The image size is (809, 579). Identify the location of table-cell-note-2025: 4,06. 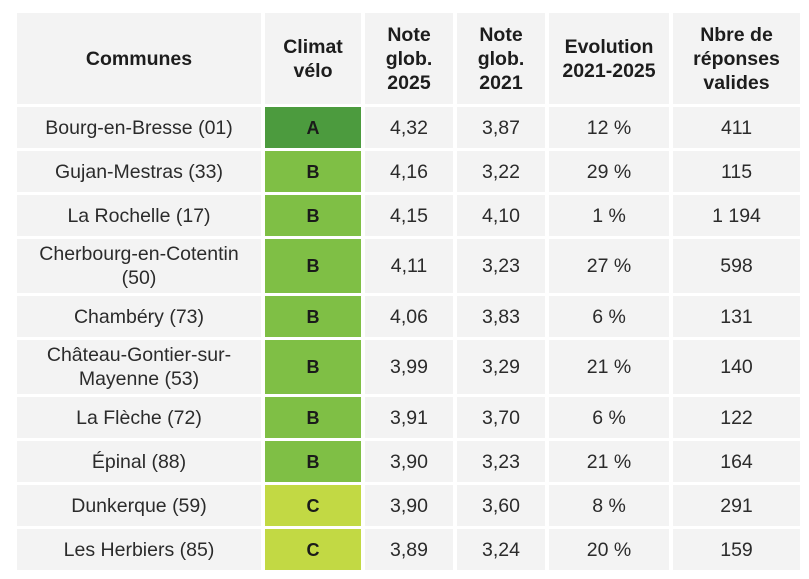
(409, 316).